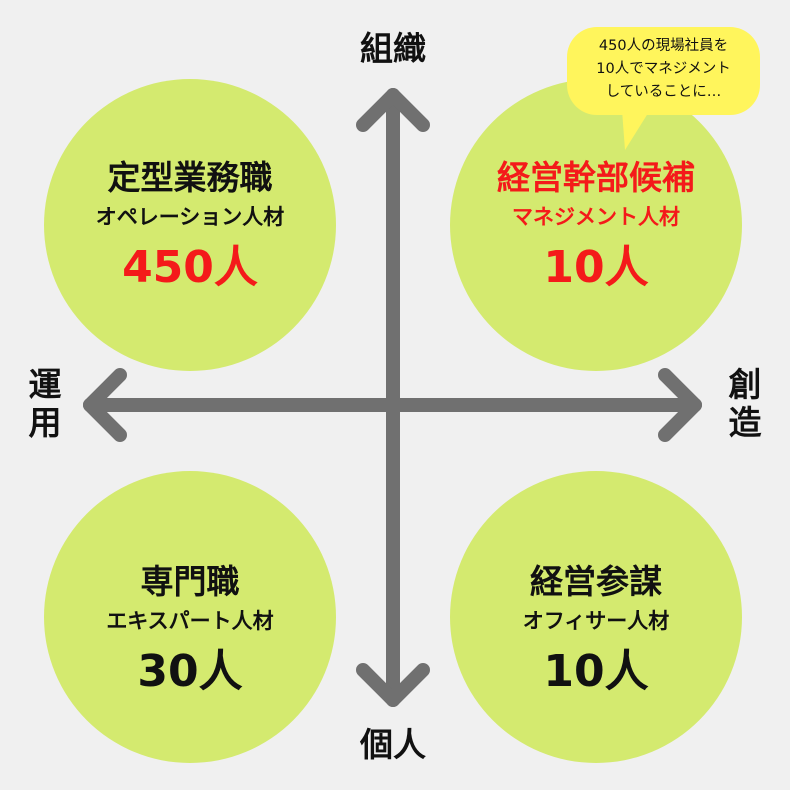 The height and width of the screenshot is (790, 790). What do you see at coordinates (393, 48) in the screenshot?
I see `axis-label-top: 組織` at bounding box center [393, 48].